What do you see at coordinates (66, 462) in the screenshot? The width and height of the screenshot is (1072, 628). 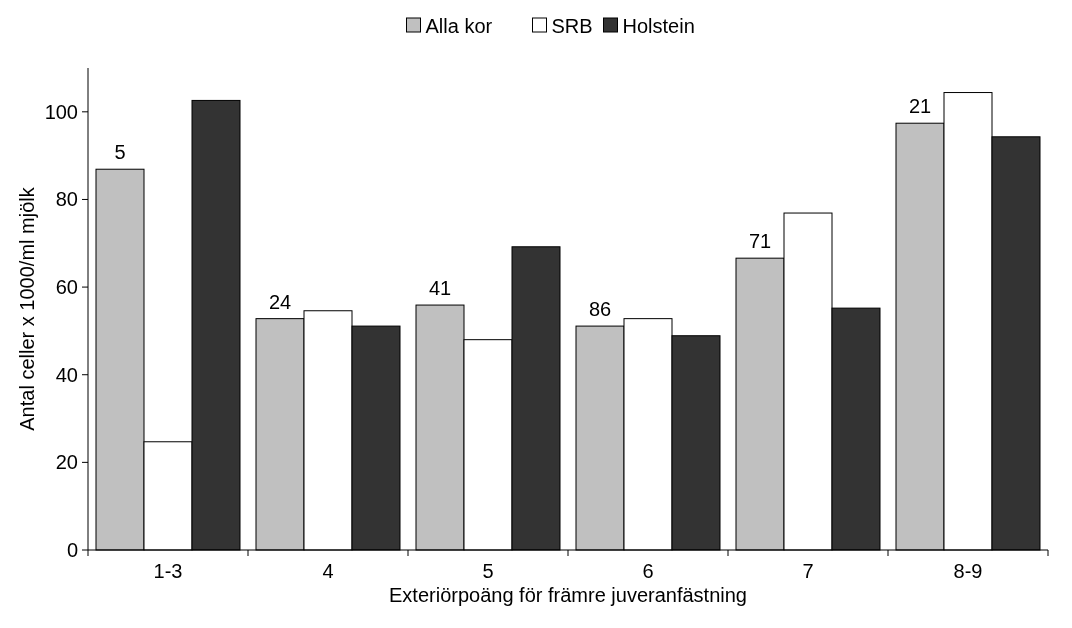 I see `y-tick-label: 20` at bounding box center [66, 462].